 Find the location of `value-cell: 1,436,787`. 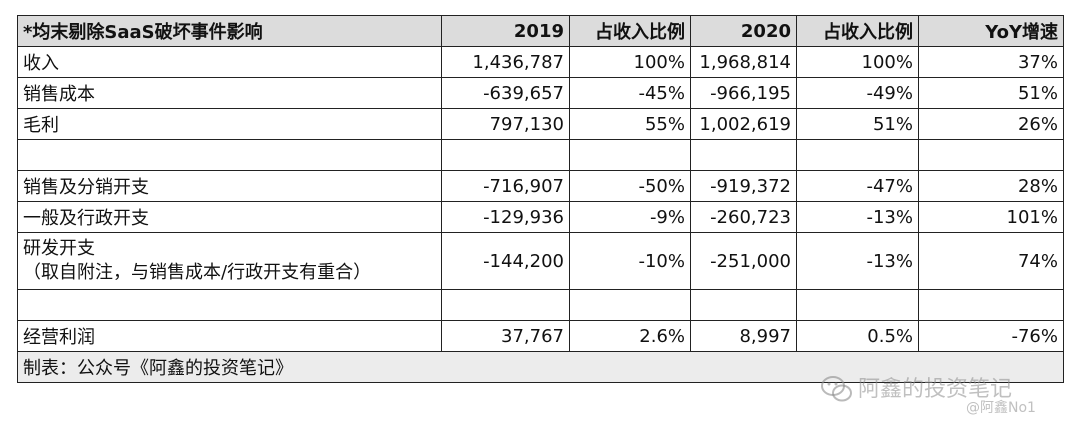

value-cell: 1,436,787 is located at coordinates (505, 62).